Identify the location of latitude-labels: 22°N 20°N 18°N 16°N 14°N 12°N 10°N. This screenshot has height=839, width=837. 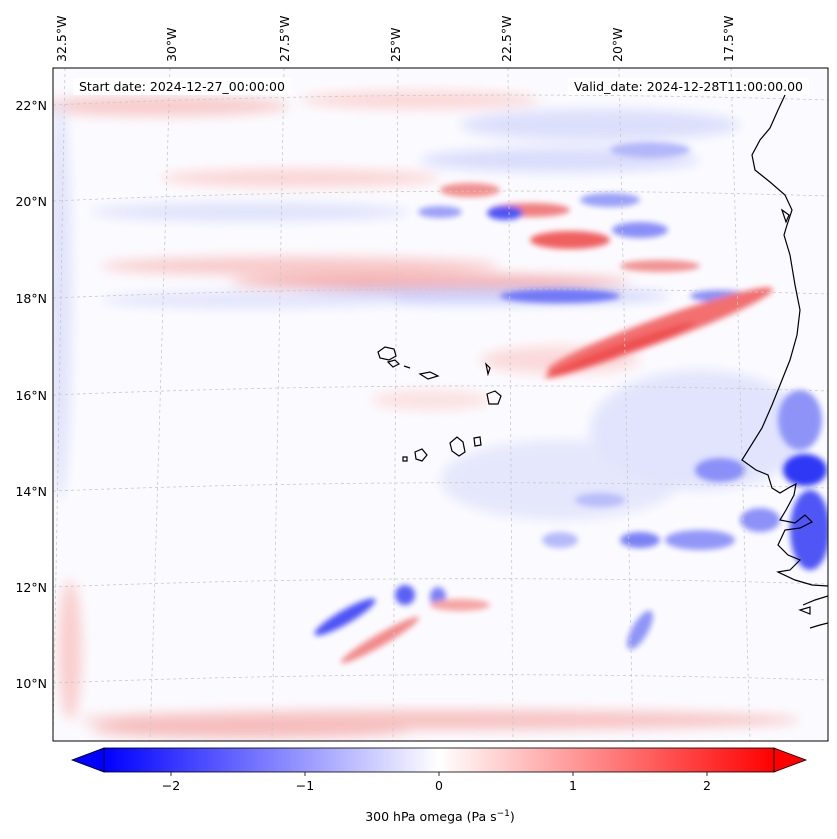
(31, 394).